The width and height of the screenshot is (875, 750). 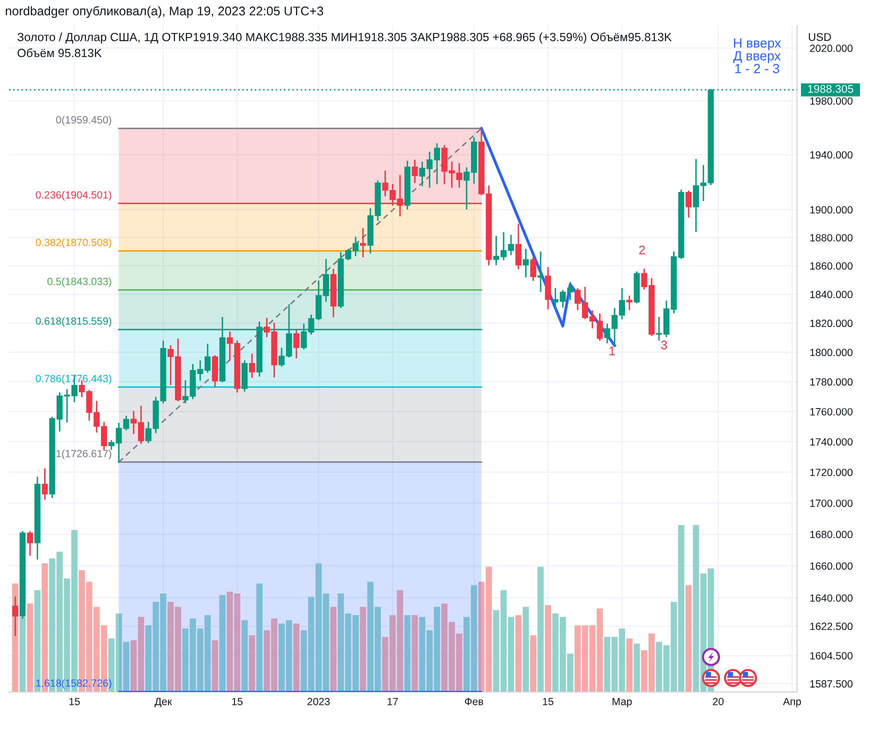 What do you see at coordinates (831, 412) in the screenshot?
I see `y-tick-label: 1760.000` at bounding box center [831, 412].